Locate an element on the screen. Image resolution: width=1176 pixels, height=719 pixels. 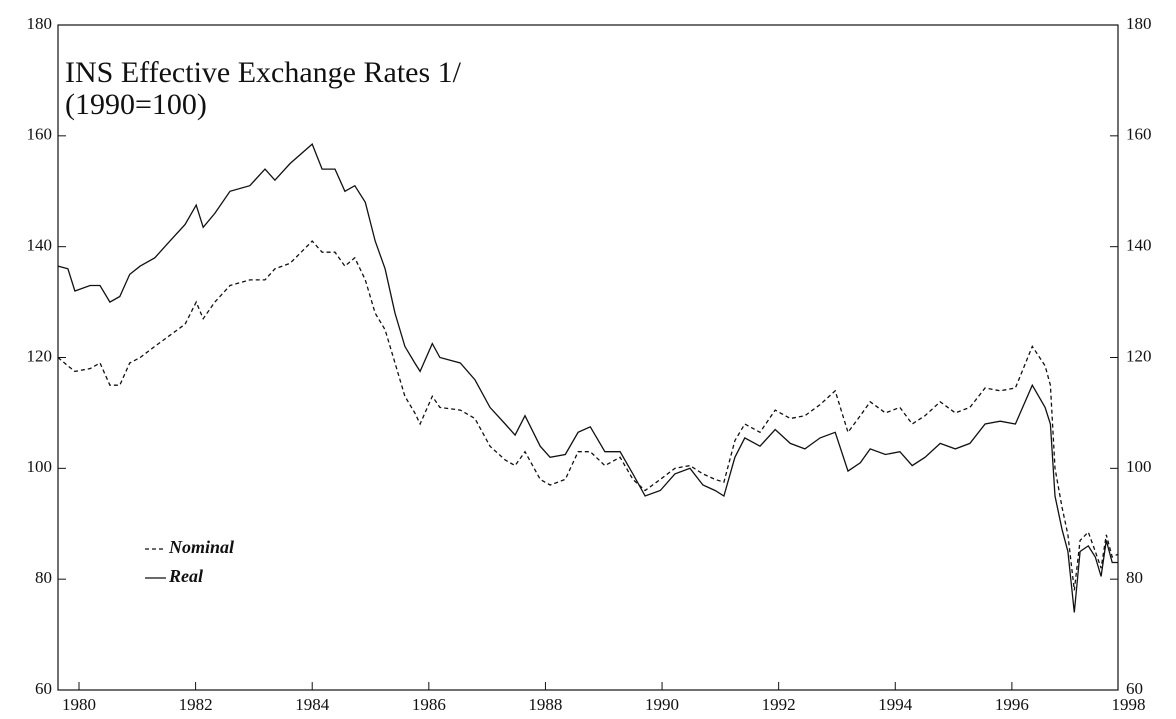
y2-tick-label: 120 is located at coordinates (1139, 355).